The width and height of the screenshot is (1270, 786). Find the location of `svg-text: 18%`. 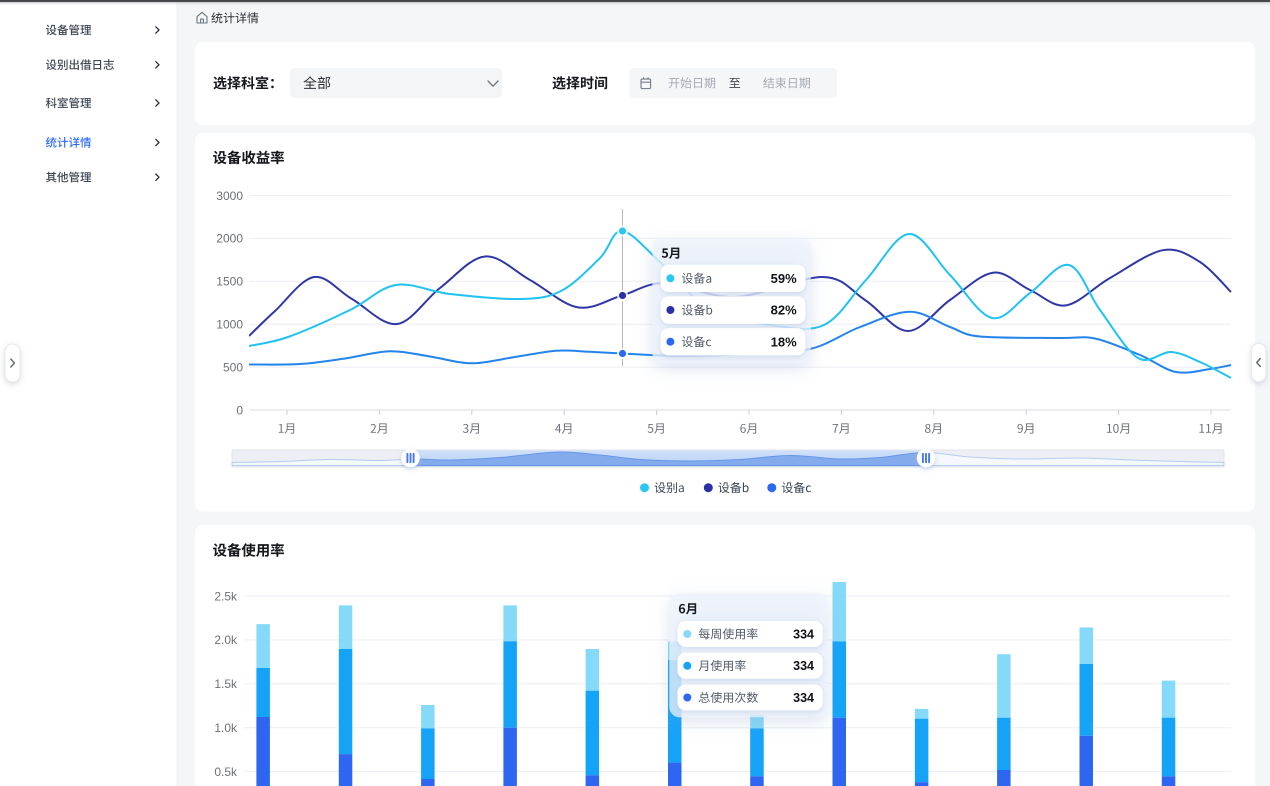

svg-text: 18% is located at coordinates (784, 341).